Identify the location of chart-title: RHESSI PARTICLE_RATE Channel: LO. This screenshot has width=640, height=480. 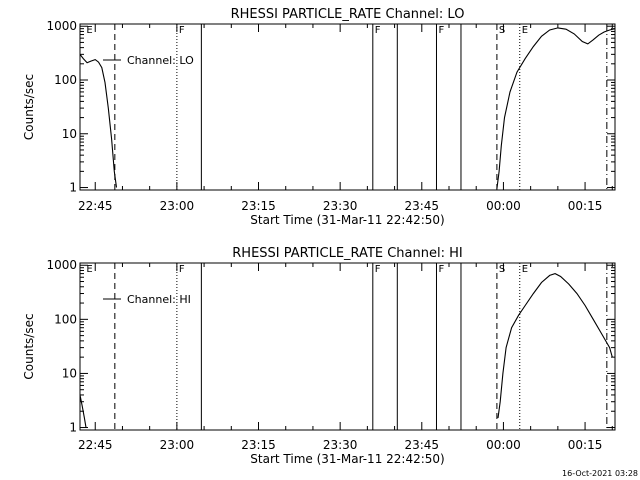
(348, 14).